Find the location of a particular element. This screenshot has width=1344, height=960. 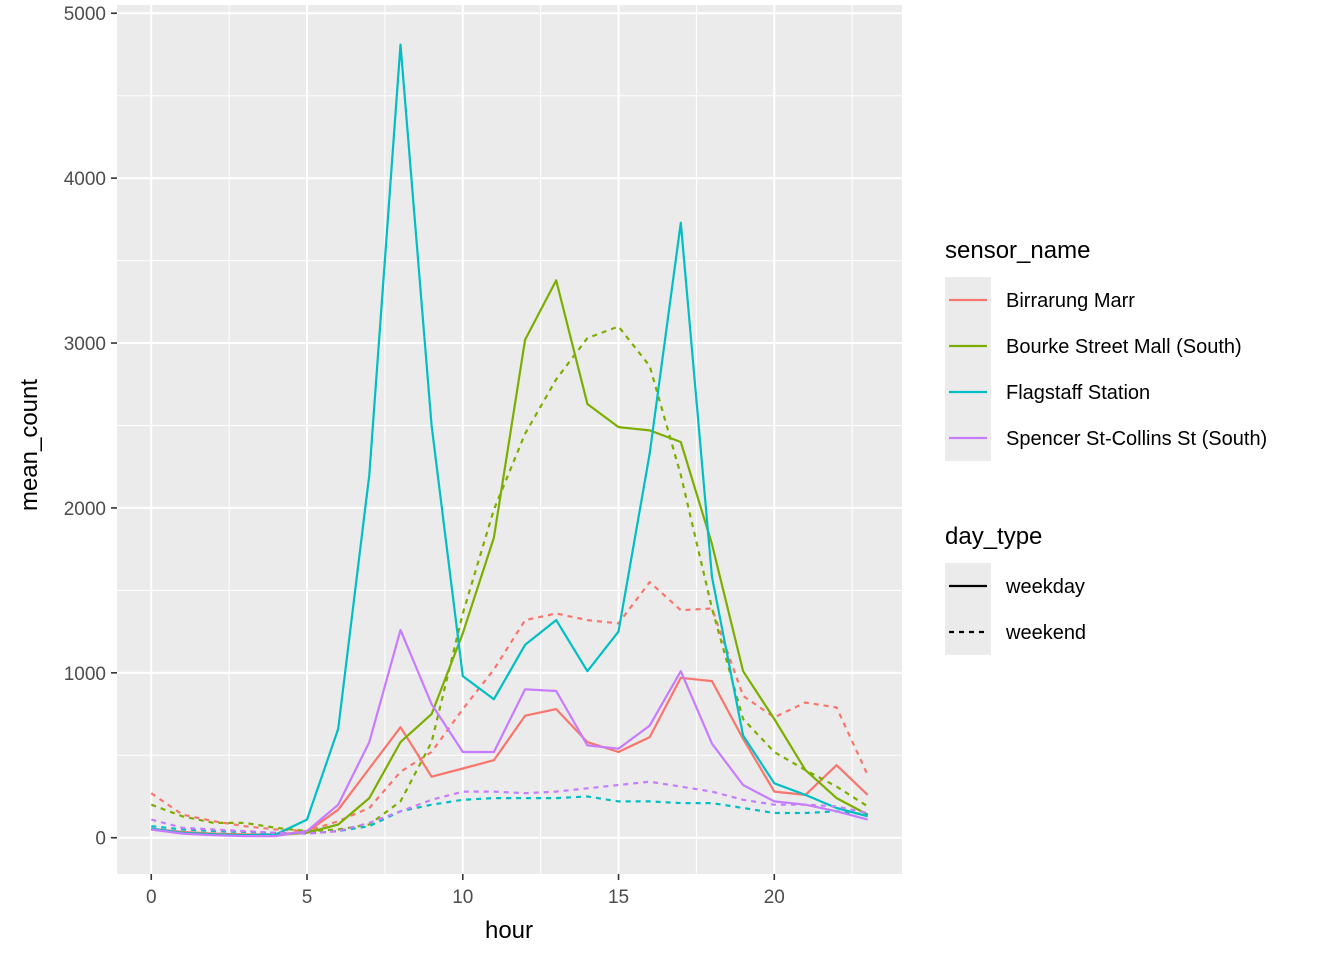

y-tick-label: 4000 is located at coordinates (85, 179).